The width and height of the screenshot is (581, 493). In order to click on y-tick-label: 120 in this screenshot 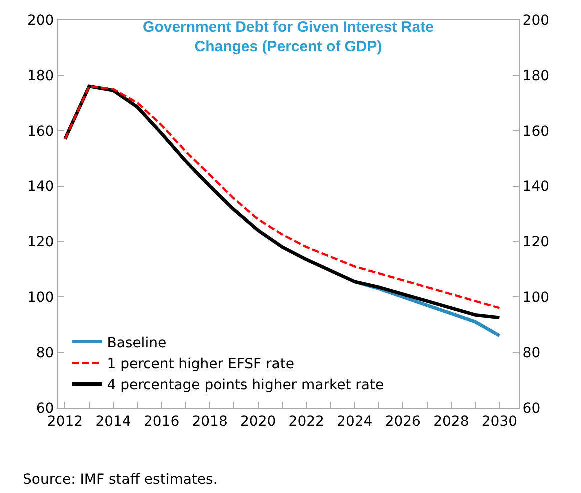, I will do `click(40, 242)`.